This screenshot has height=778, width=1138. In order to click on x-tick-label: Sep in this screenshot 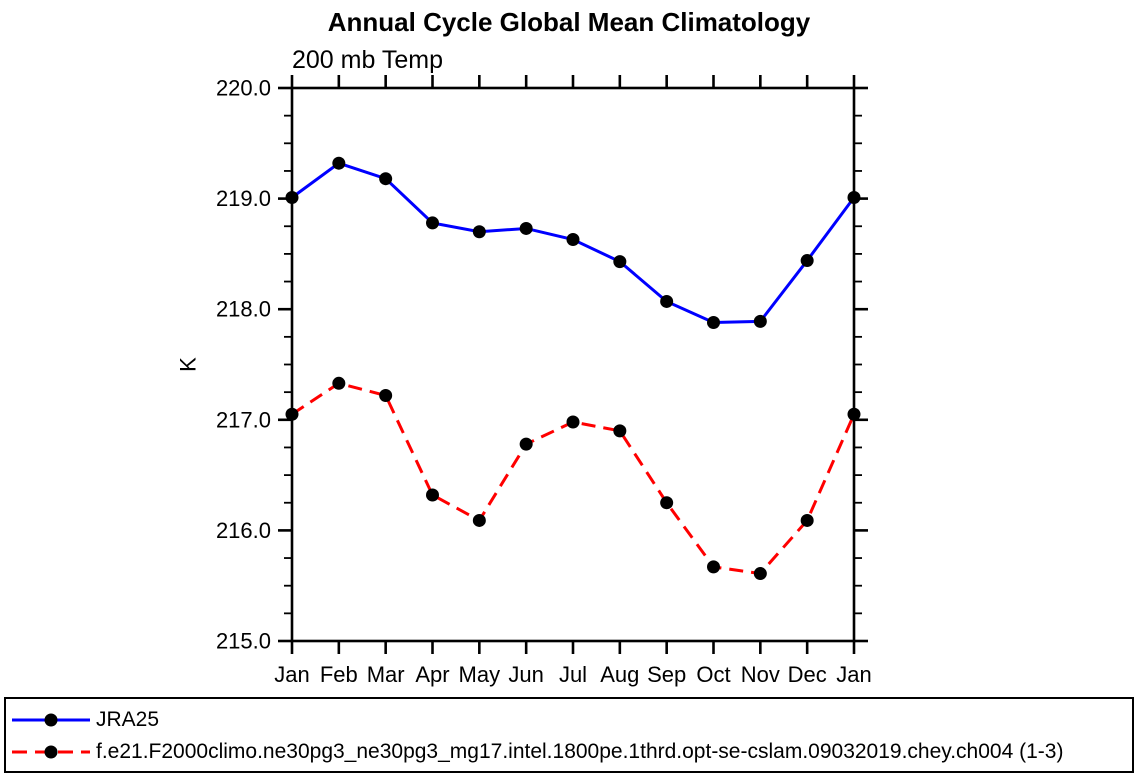, I will do `click(666, 674)`.